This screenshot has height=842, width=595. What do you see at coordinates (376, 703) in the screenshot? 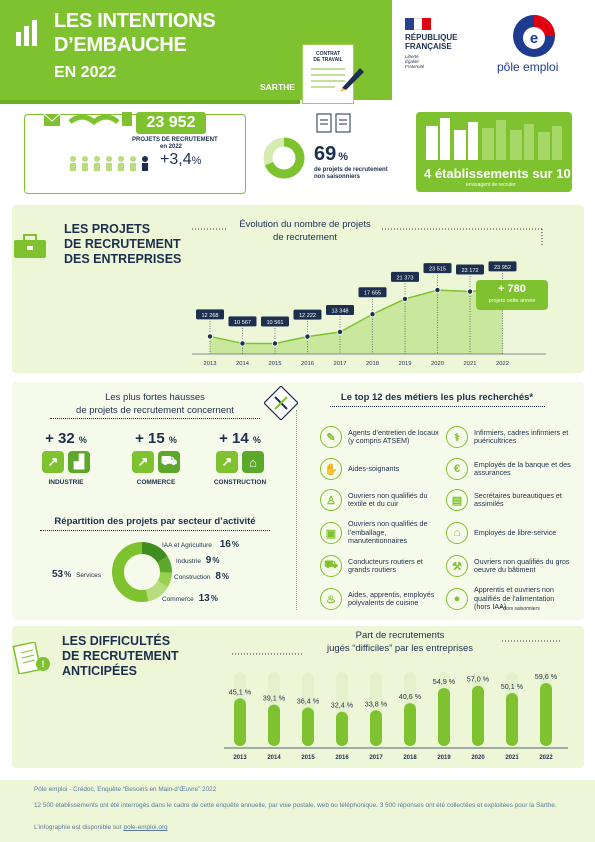
I see `difficulty-data-label: 33,8 %` at bounding box center [376, 703].